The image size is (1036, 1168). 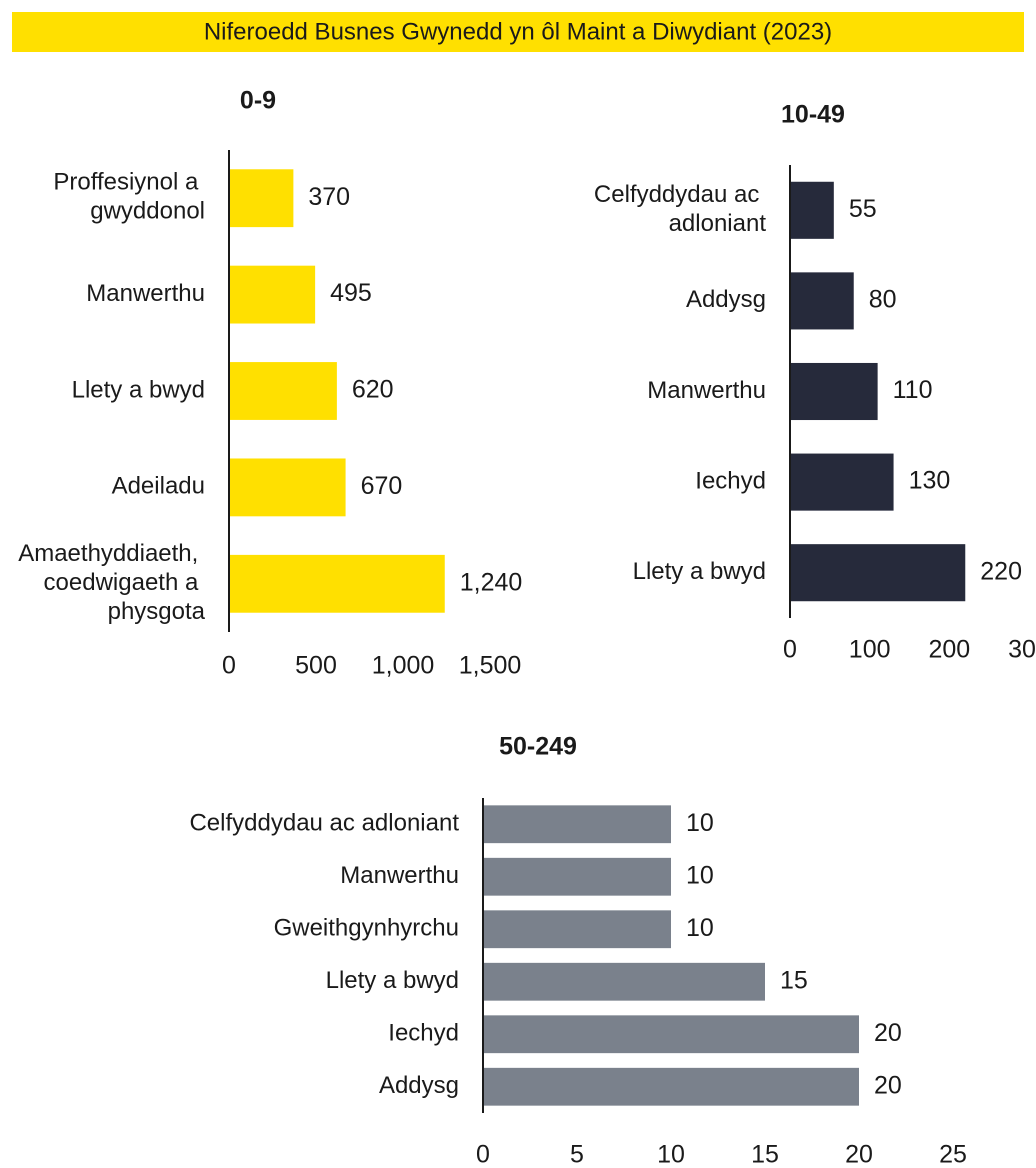 What do you see at coordinates (883, 300) in the screenshot?
I see `value-label: 80` at bounding box center [883, 300].